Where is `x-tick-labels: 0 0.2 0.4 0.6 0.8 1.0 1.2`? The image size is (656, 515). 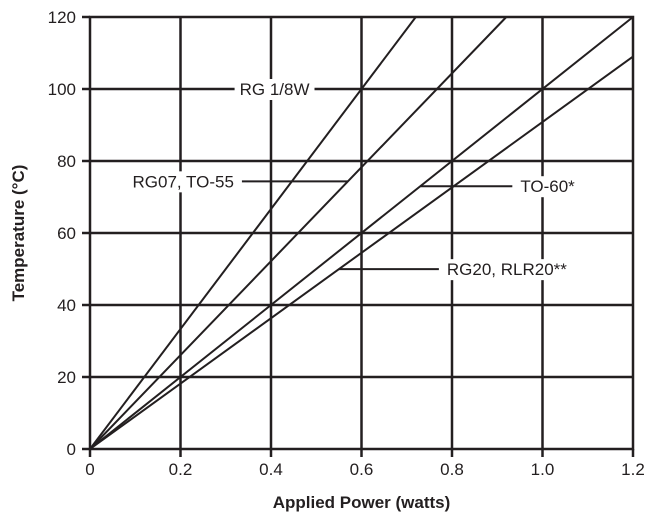 x-tick-labels: 0 0.2 0.4 0.6 0.8 1.0 1.2 is located at coordinates (365, 469).